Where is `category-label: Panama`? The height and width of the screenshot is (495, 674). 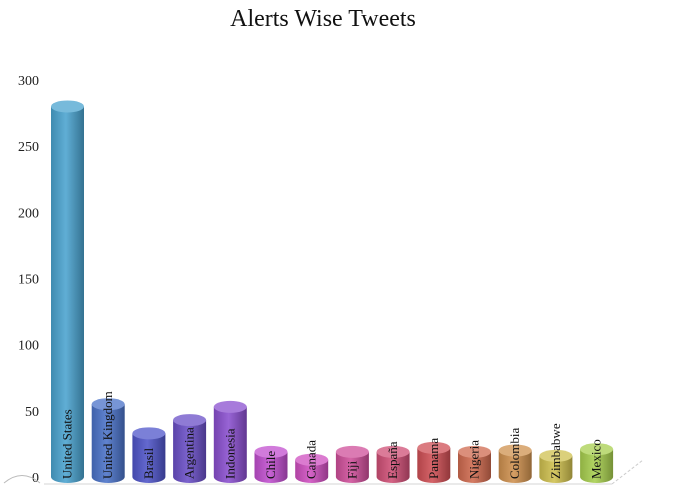
category-label: Panama is located at coordinates (433, 458).